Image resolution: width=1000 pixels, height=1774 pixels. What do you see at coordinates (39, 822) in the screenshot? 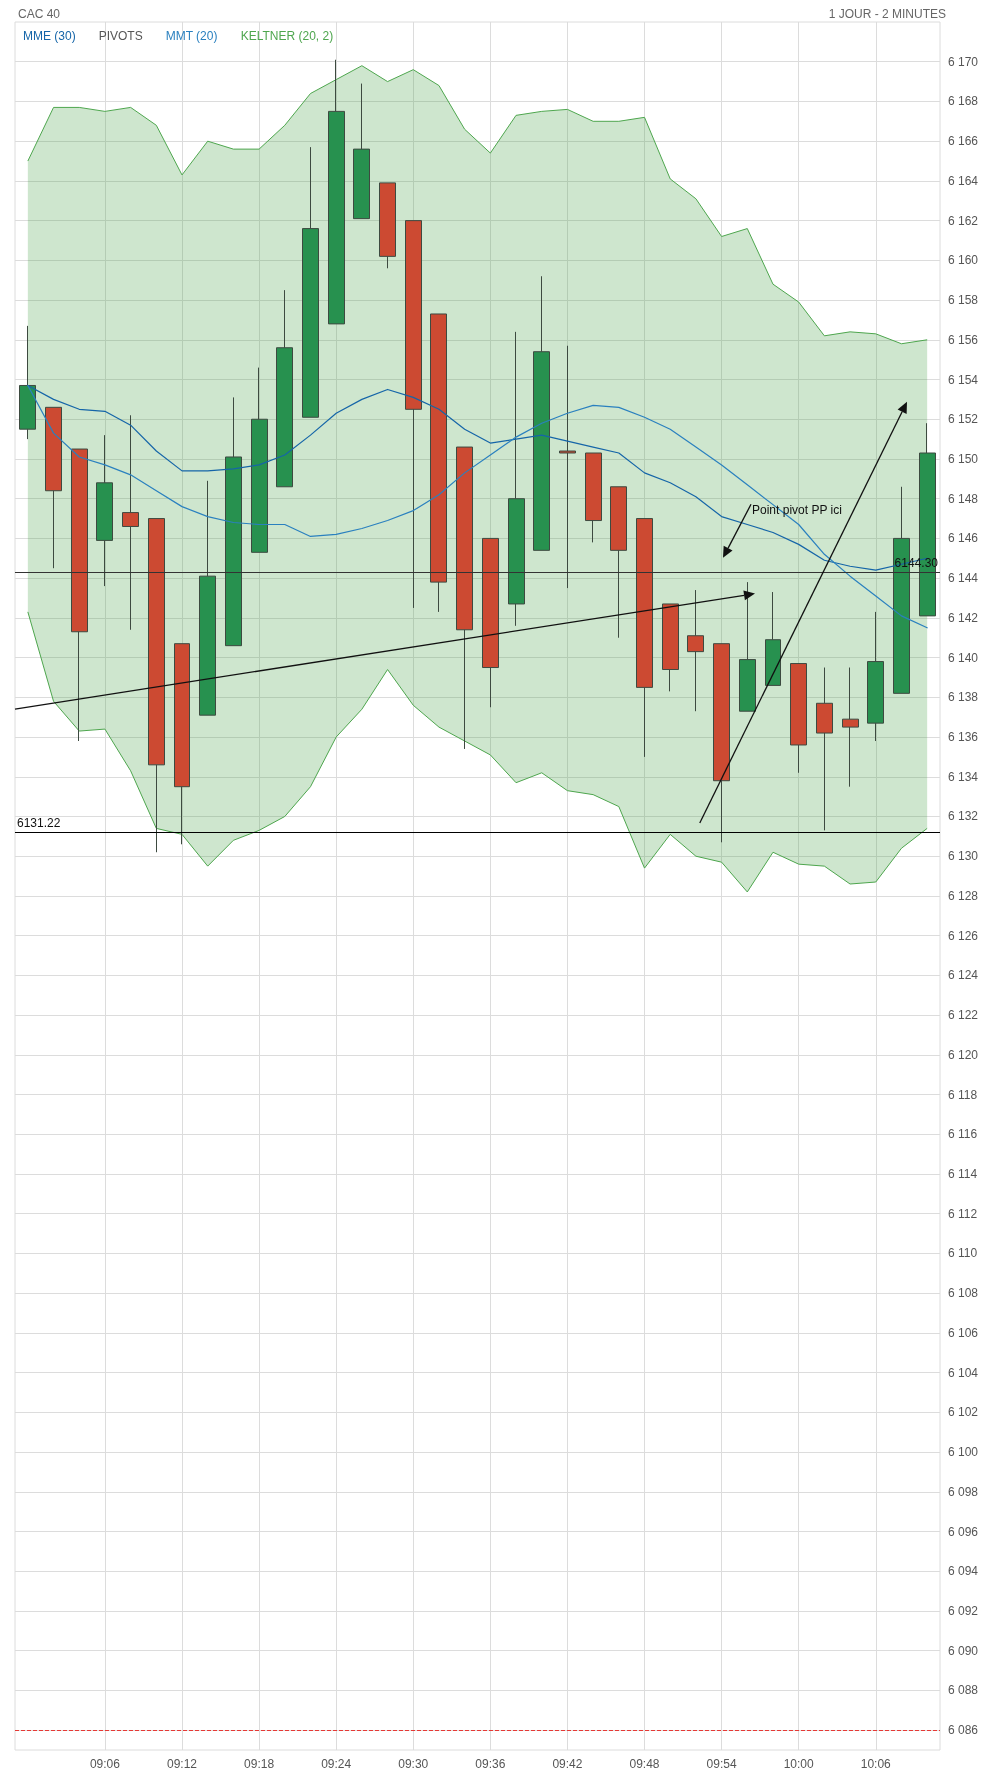
I see `ref-line-label: 6131.22` at bounding box center [39, 822].